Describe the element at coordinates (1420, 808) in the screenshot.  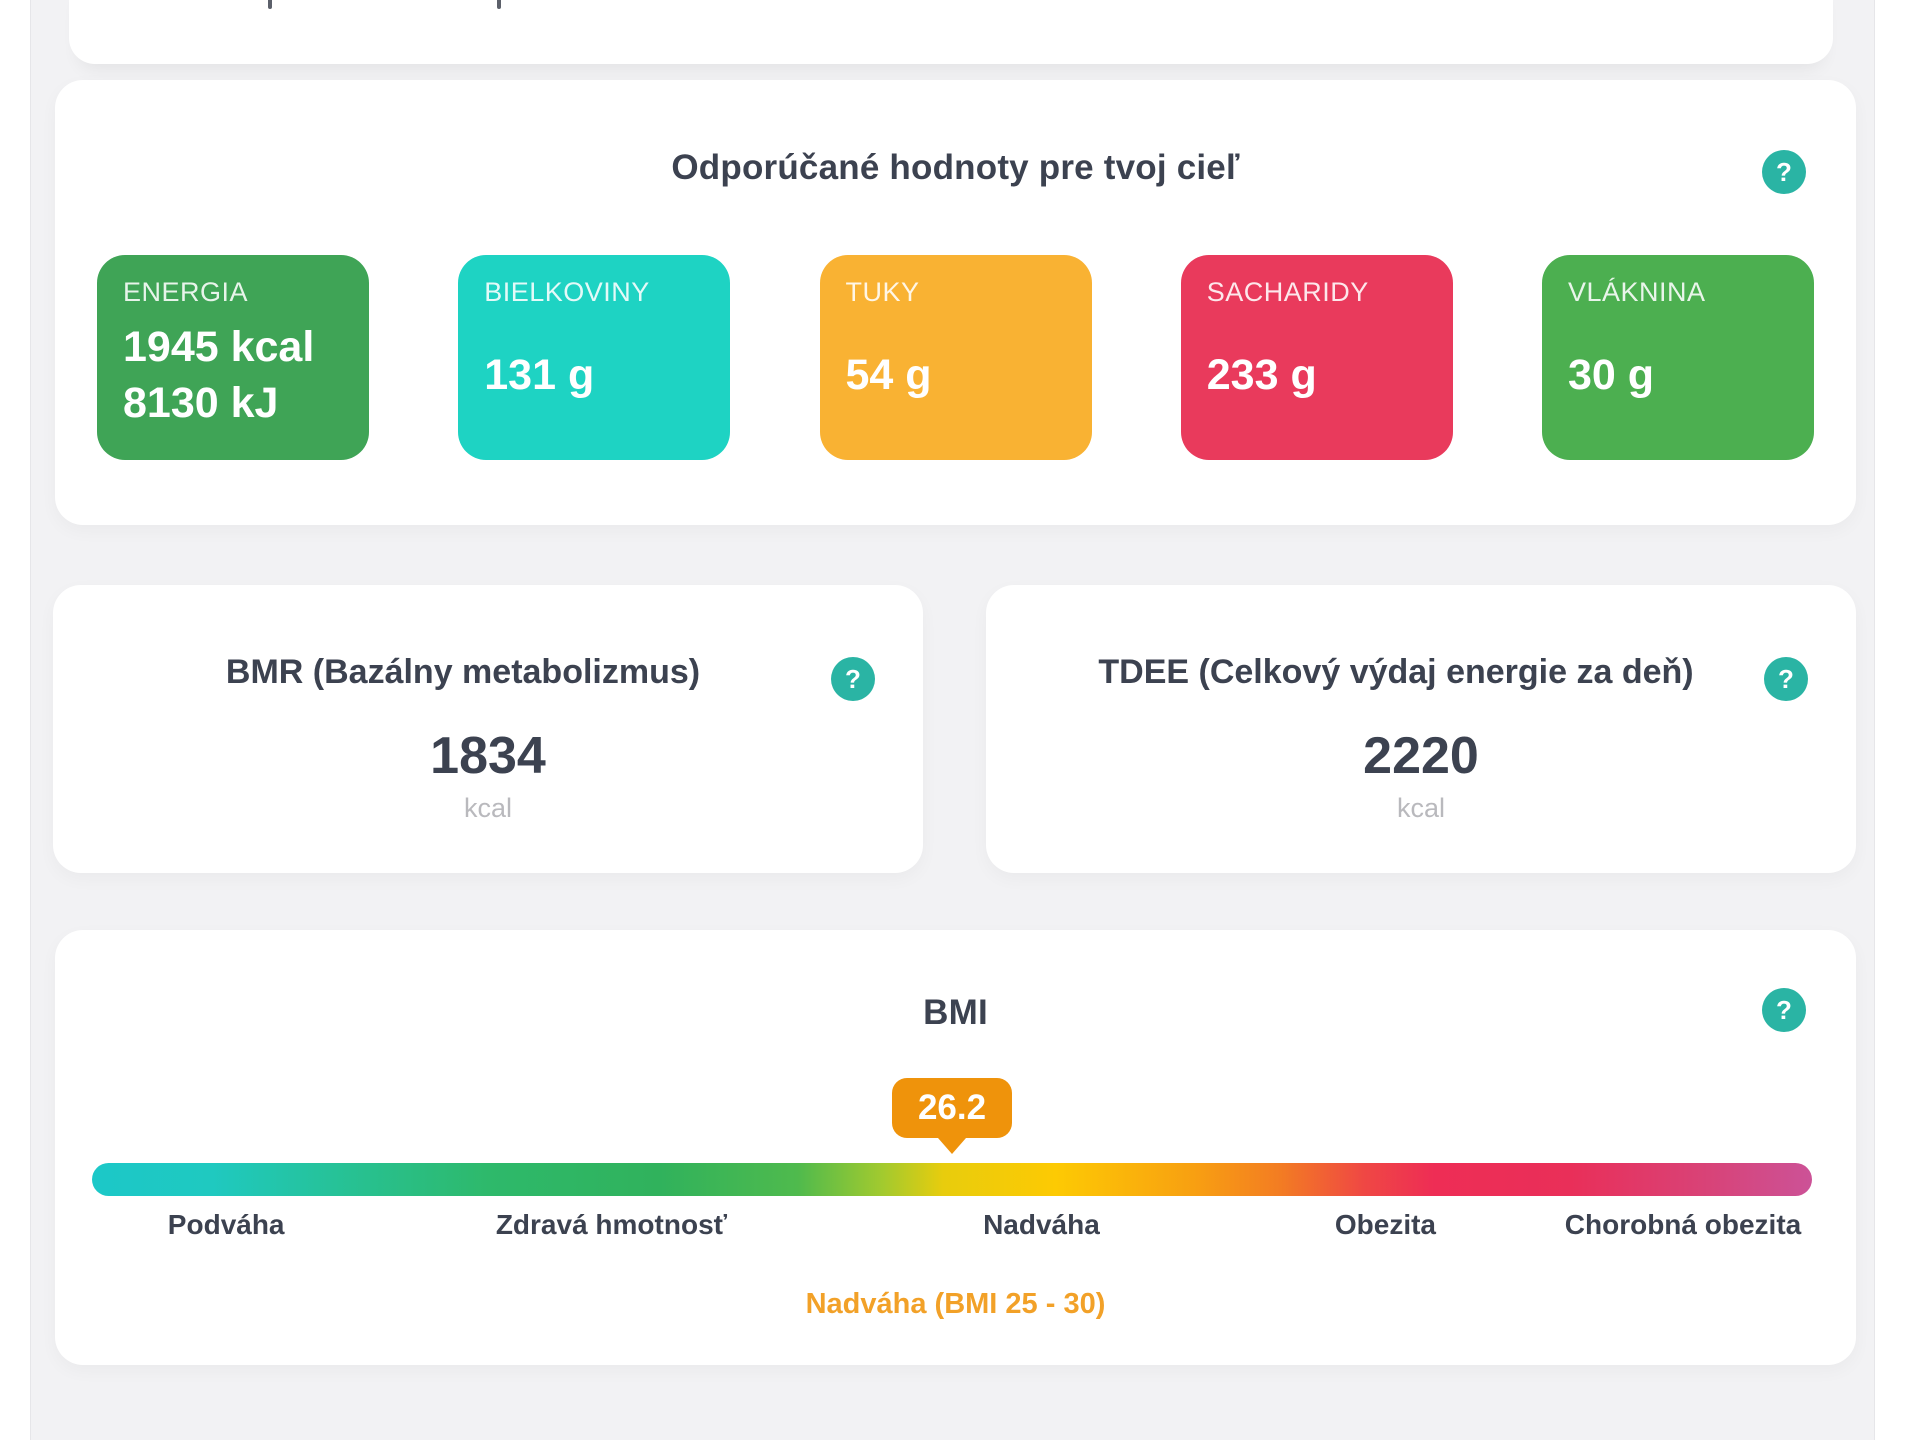
I see `tdee-unit: kcal` at that location.